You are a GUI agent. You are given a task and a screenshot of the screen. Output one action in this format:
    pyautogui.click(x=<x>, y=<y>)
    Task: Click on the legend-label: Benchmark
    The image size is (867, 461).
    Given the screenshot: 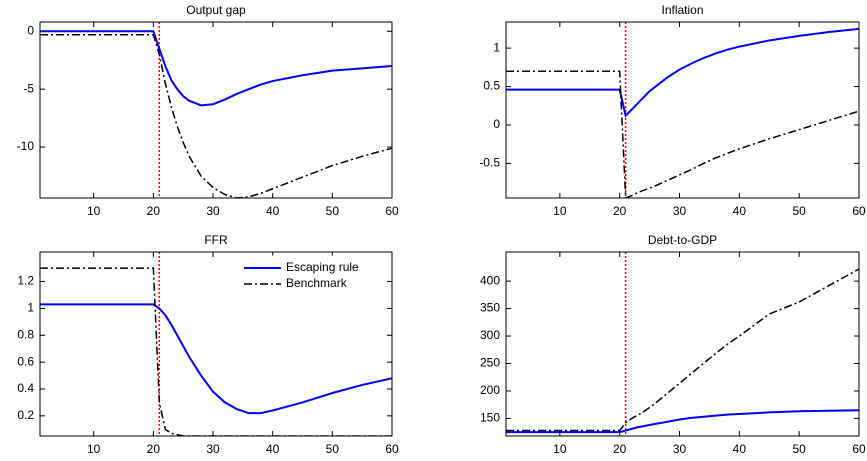 What is the action you would take?
    pyautogui.click(x=317, y=283)
    